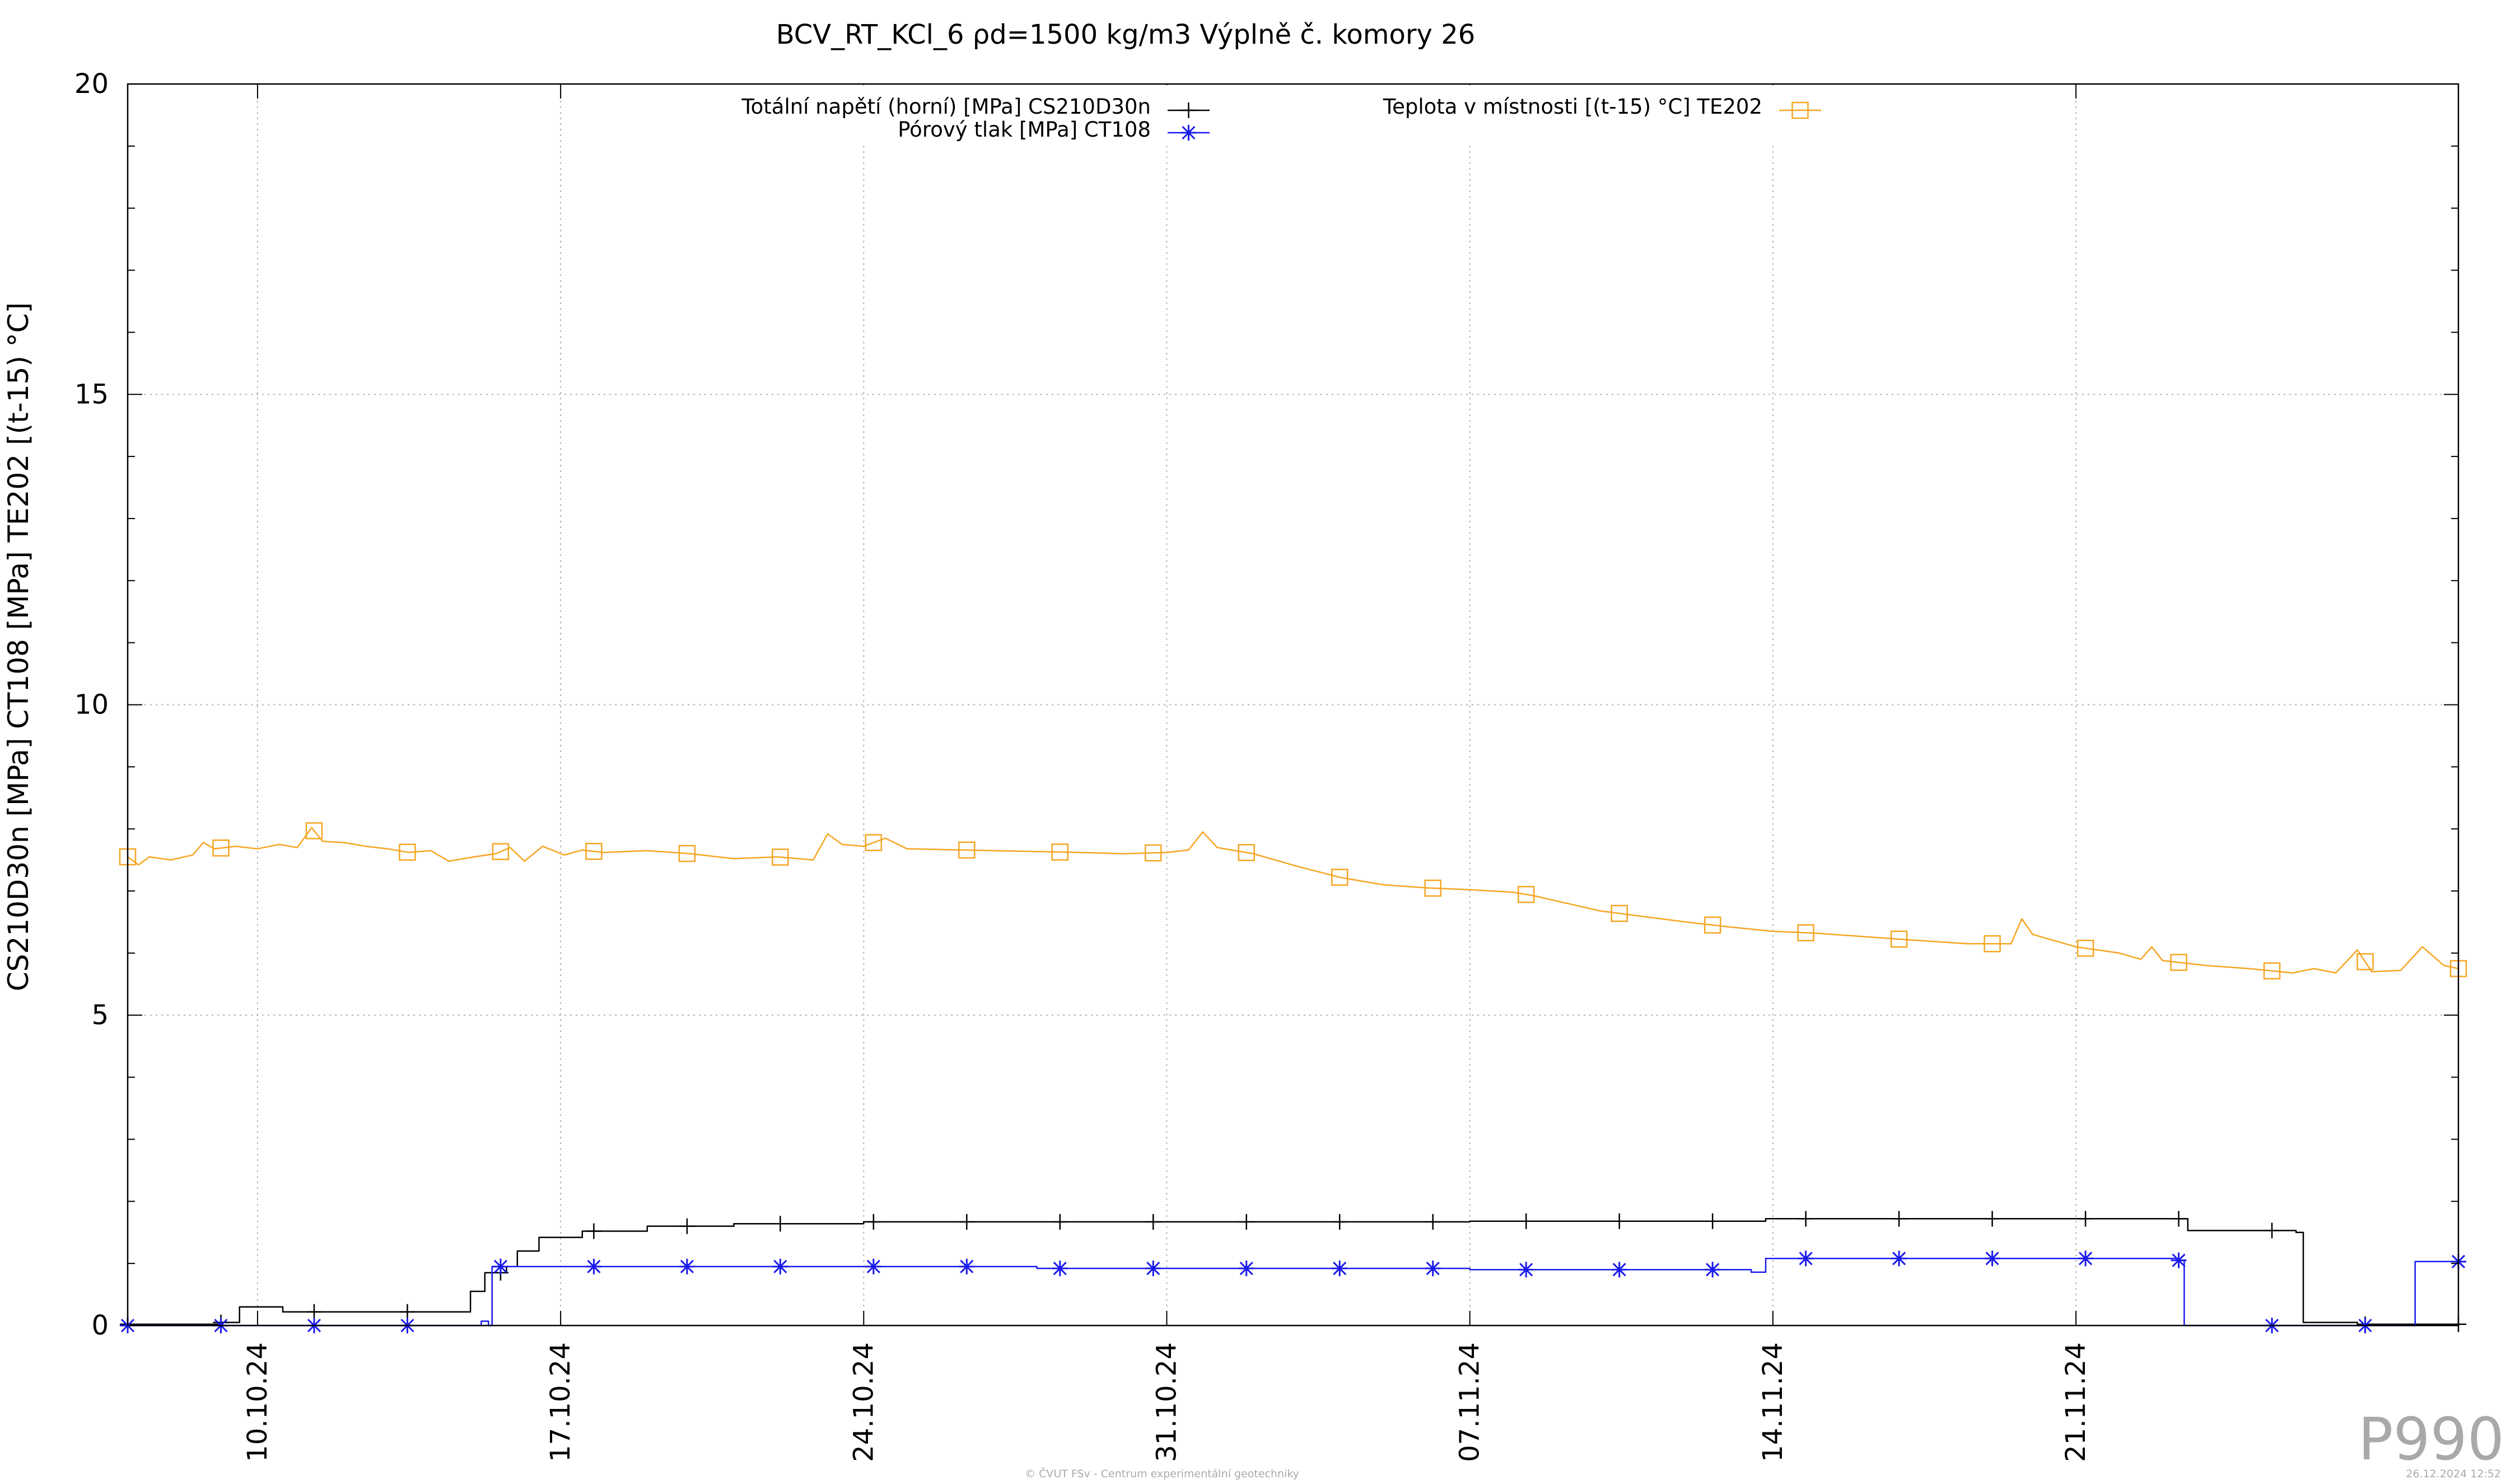  Describe the element at coordinates (100, 1016) in the screenshot. I see `y-tick-label: 5` at that location.